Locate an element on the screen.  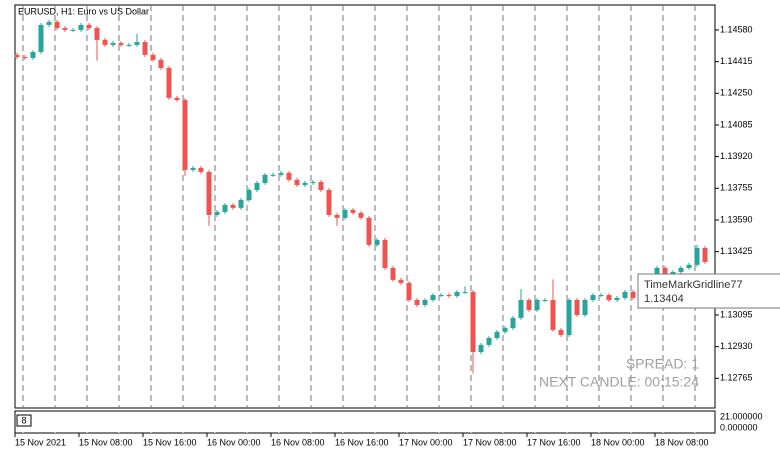
y-tick-label: 1.12930 is located at coordinates (736, 346).